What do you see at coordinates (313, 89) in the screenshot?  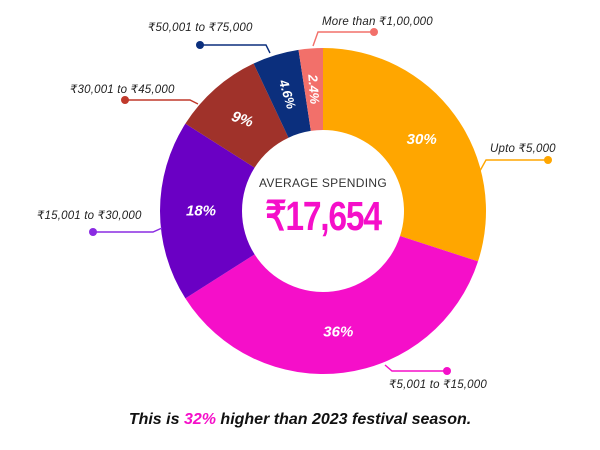 I see `segment-value-label: 2.4%` at bounding box center [313, 89].